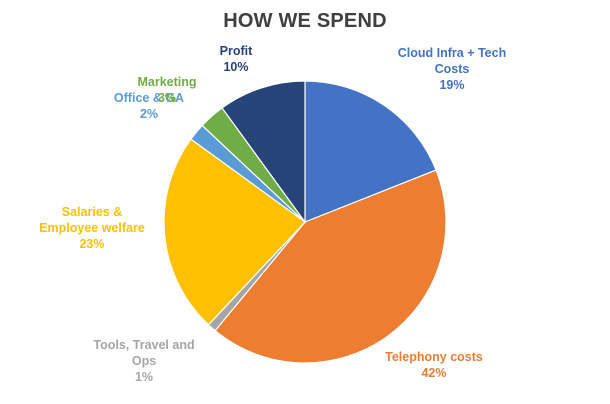 The height and width of the screenshot is (404, 610). Describe the element at coordinates (263, 152) in the screenshot. I see `pie-slice-profit` at that location.